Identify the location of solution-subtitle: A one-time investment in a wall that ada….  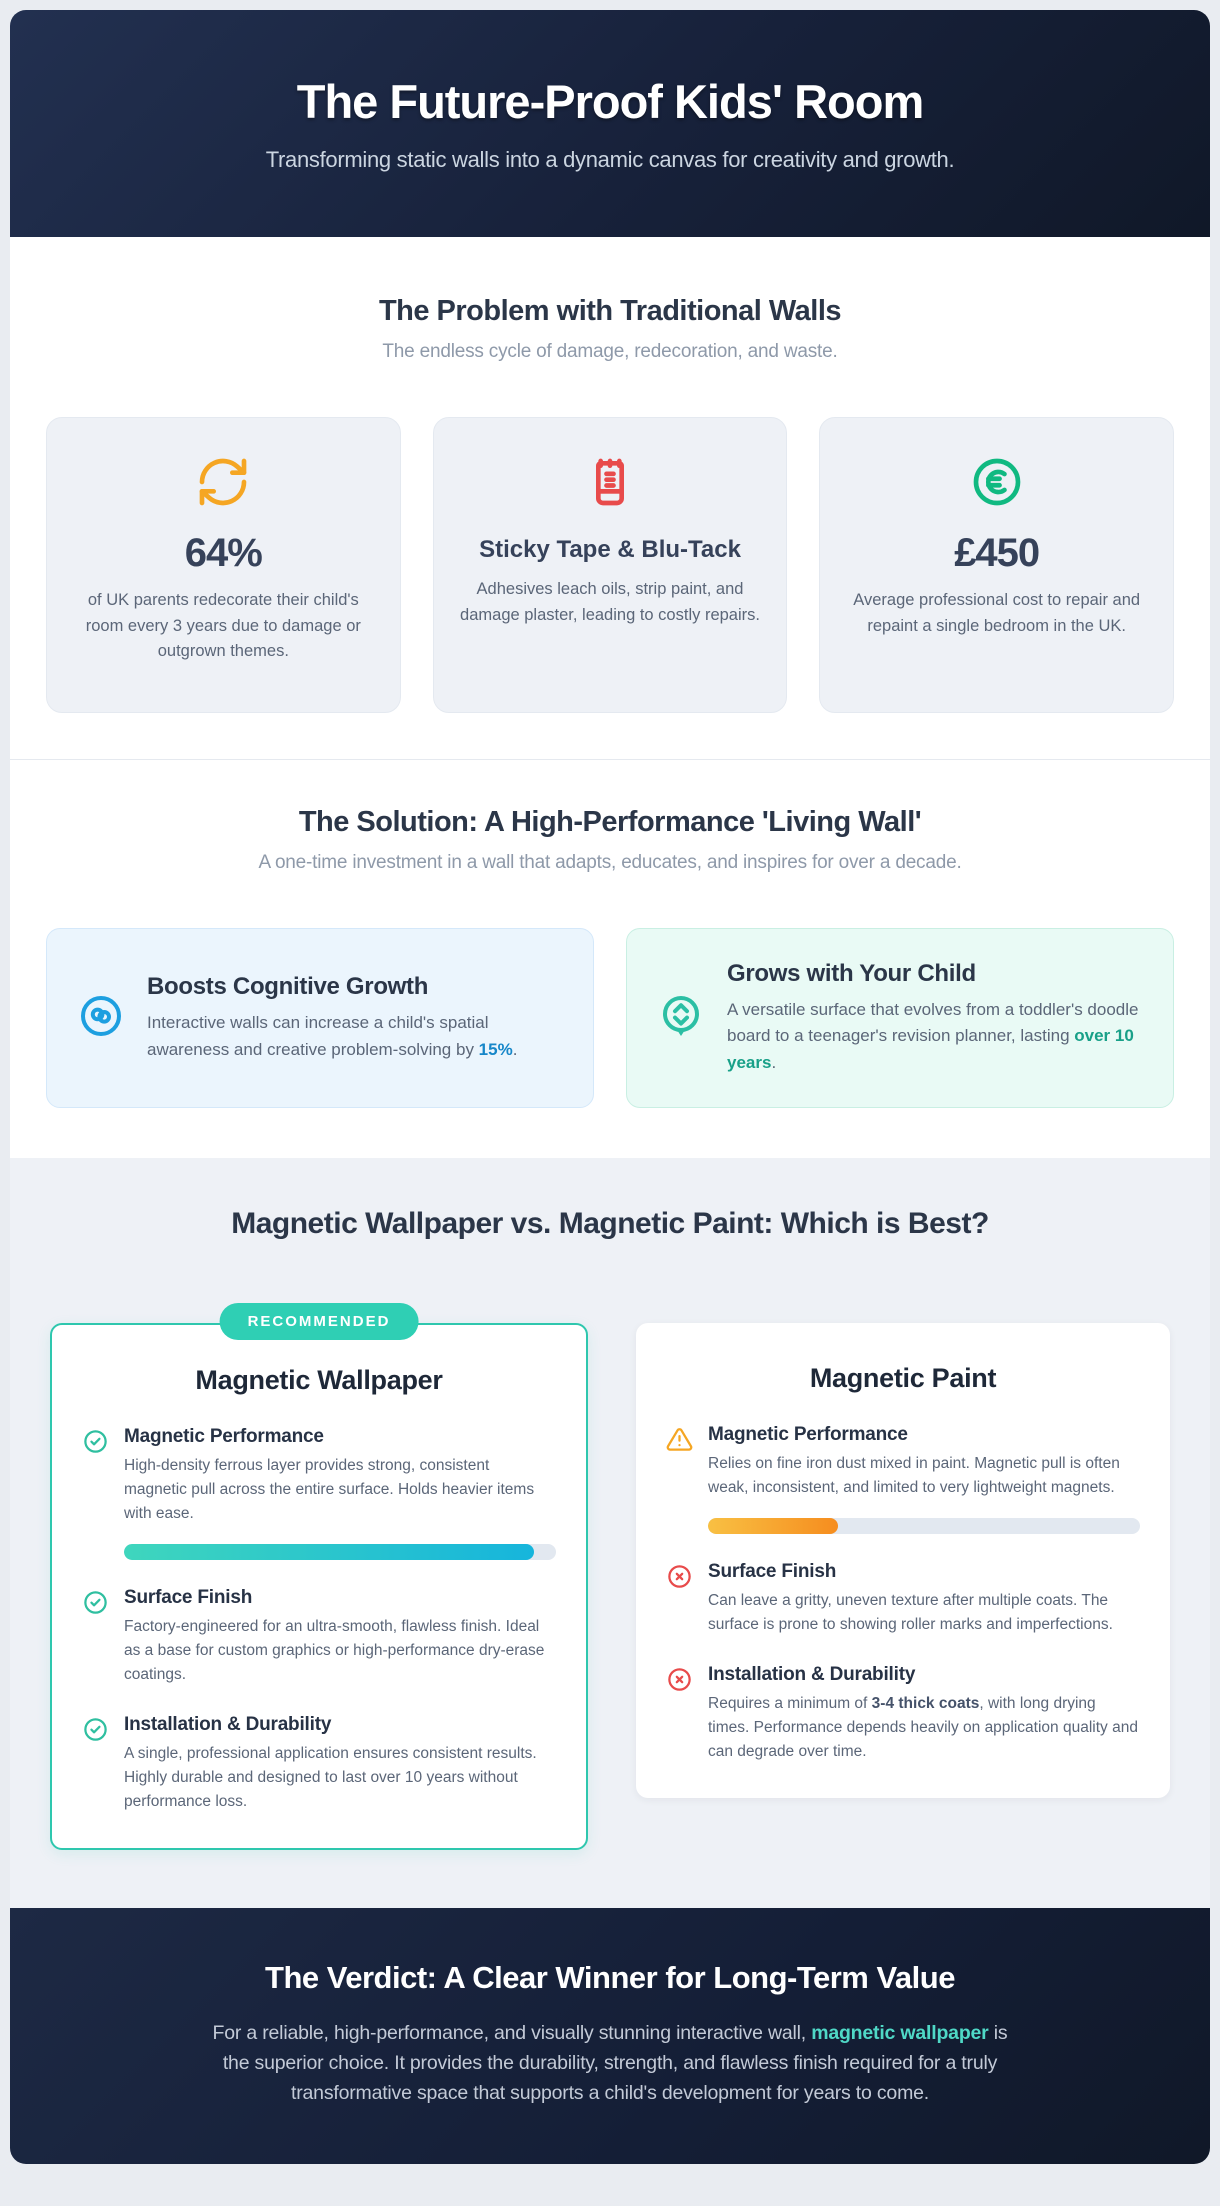
(610, 862).